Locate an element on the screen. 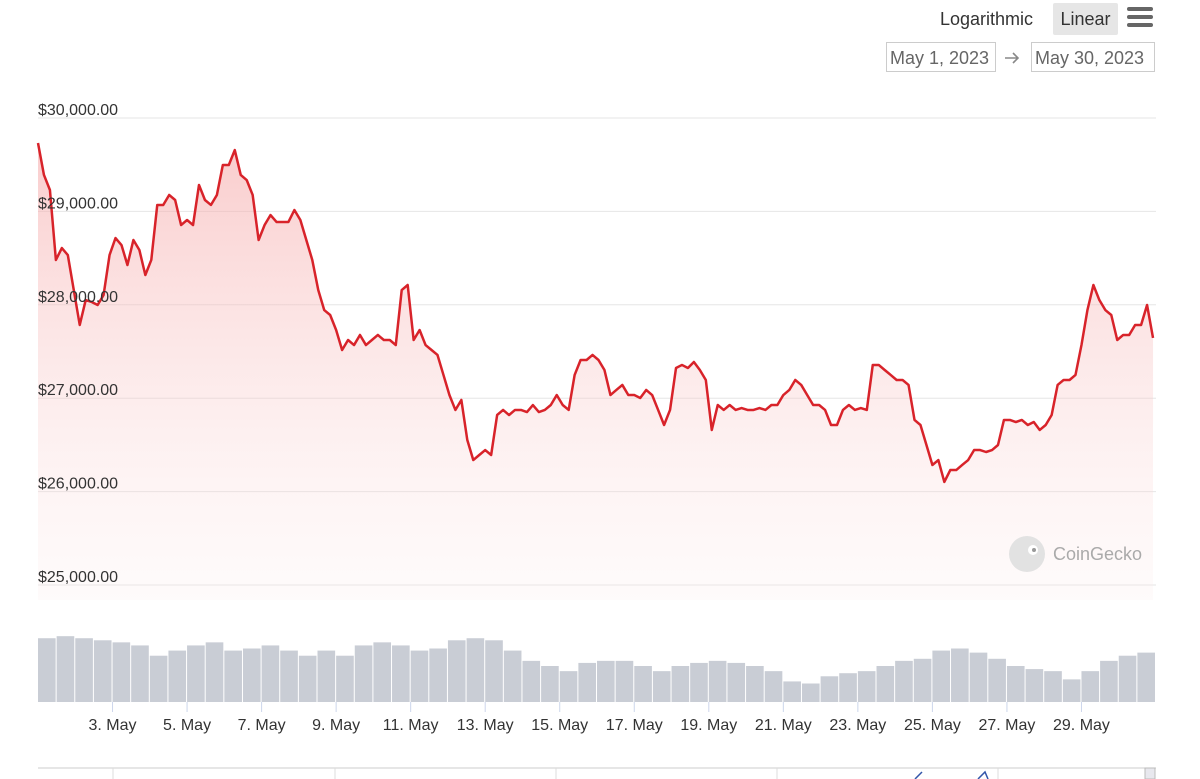 This screenshot has height=779, width=1200. y-tick-label: $27,000.00 is located at coordinates (78, 390).